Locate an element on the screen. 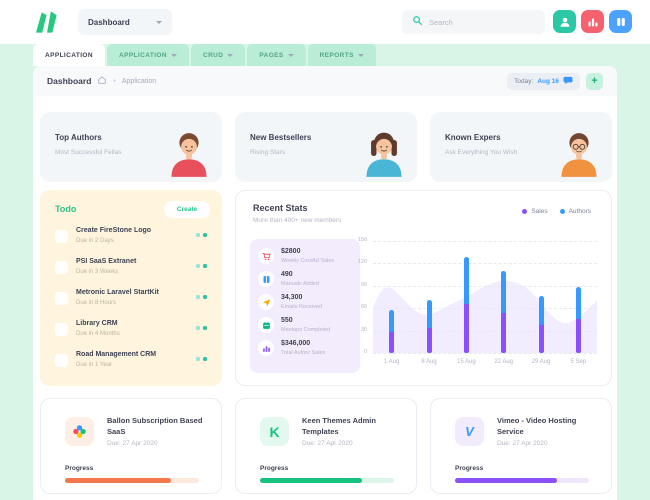 The image size is (650, 500). workspace-selector: Dashboard is located at coordinates (125, 22).